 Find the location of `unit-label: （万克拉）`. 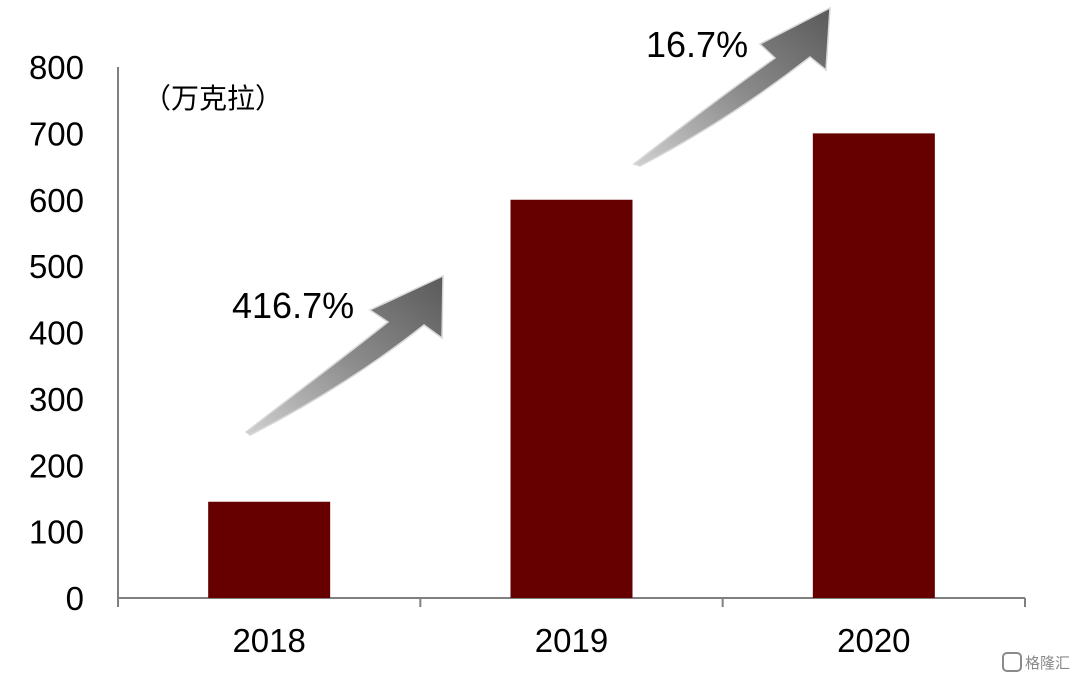

unit-label: （万克拉） is located at coordinates (213, 98).